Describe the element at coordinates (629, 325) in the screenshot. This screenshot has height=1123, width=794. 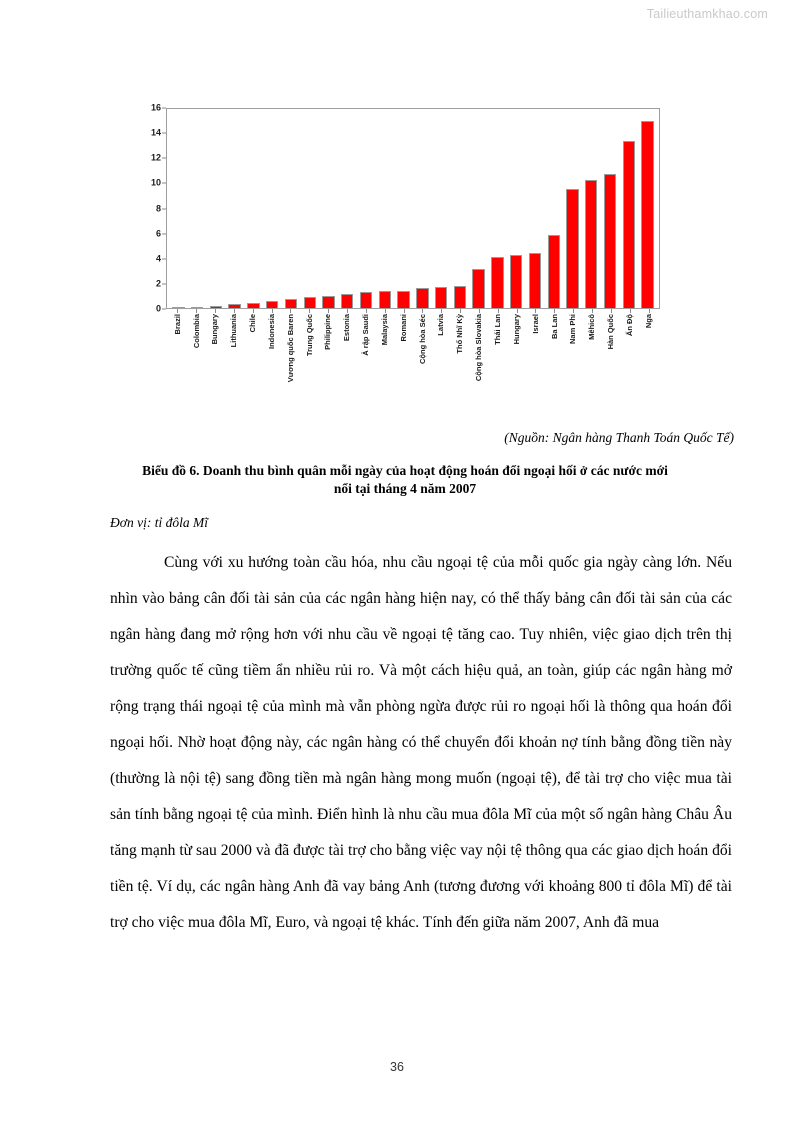
I see `x-axis-tick-label: Ấn Độ` at that location.